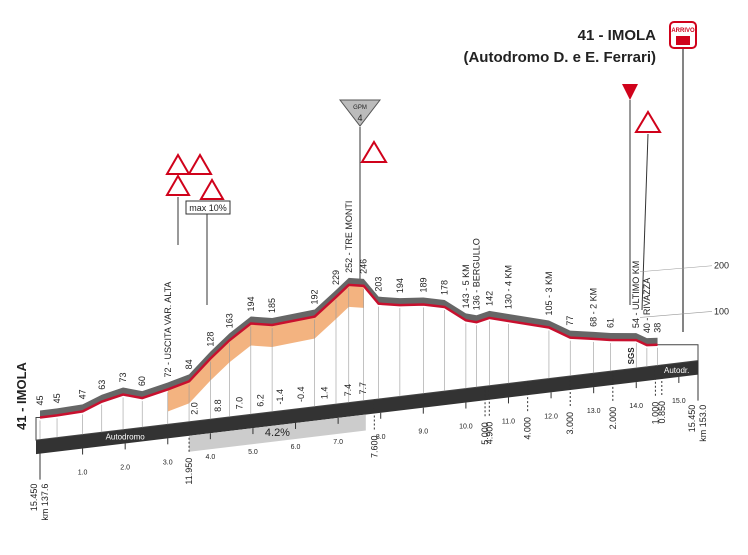 This screenshot has height=555, width=748. I want to click on altitude-label: 84, so click(189, 364).